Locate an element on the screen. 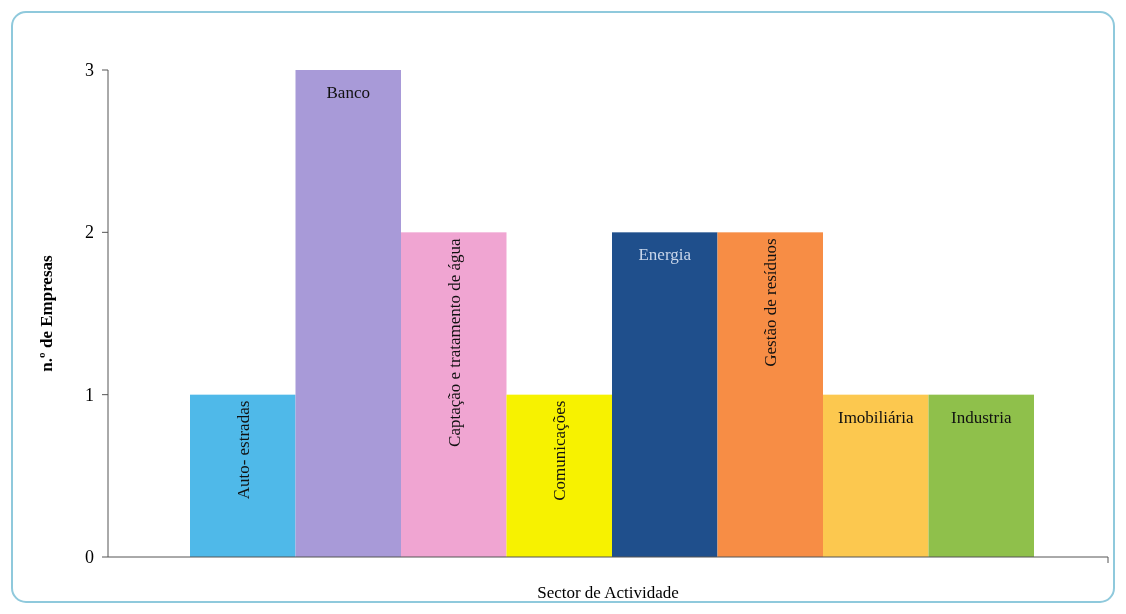 The width and height of the screenshot is (1126, 614). y-tick-label: 3 is located at coordinates (89, 70).